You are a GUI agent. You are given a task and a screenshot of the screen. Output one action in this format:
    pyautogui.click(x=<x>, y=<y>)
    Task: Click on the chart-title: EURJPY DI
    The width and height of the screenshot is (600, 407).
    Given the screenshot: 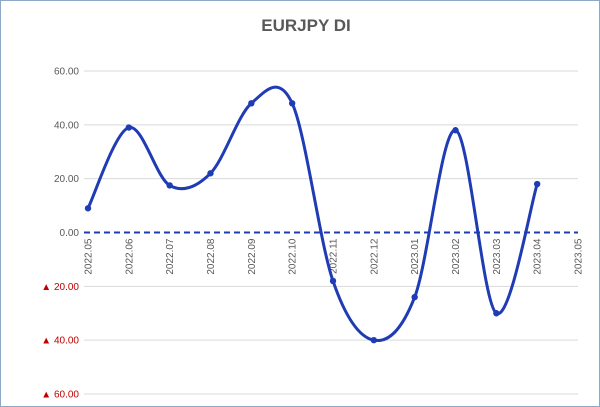 What is the action you would take?
    pyautogui.click(x=305, y=25)
    